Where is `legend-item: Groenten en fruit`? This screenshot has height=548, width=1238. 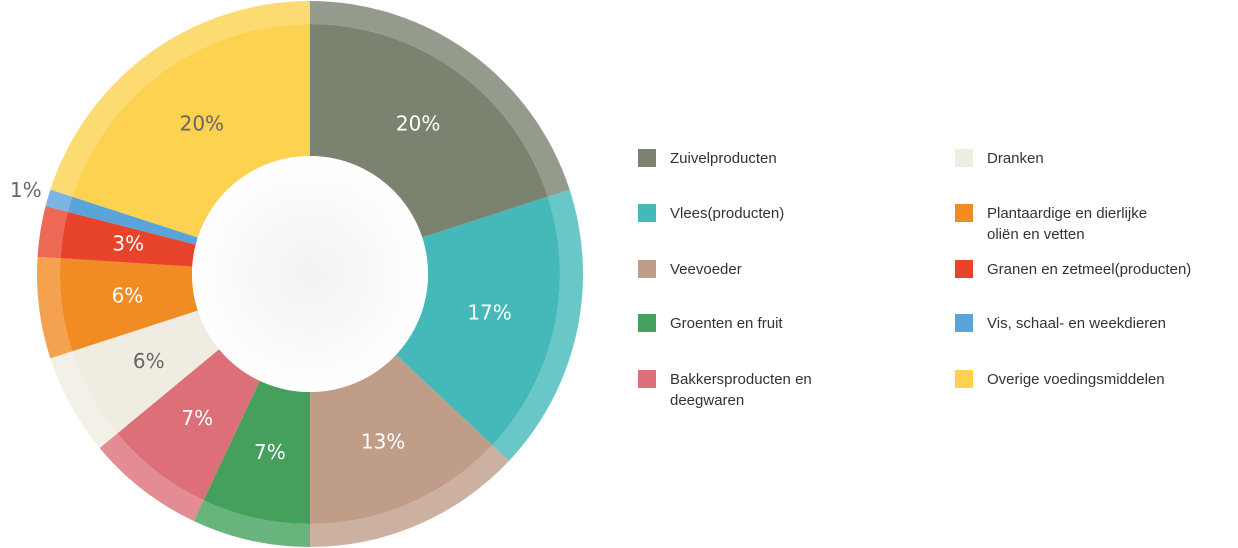
legend-item: Groenten en fruit is located at coordinates (758, 323).